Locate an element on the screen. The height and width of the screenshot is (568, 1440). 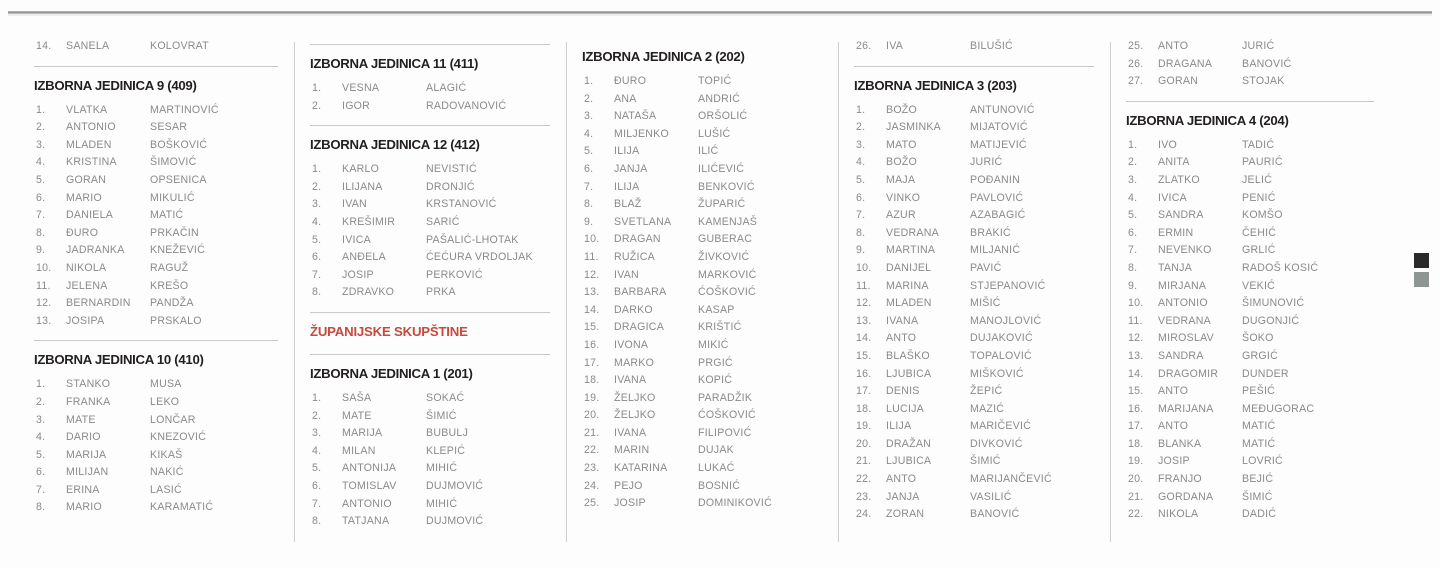
candidate-first-name: ILIJANA is located at coordinates (362, 186).